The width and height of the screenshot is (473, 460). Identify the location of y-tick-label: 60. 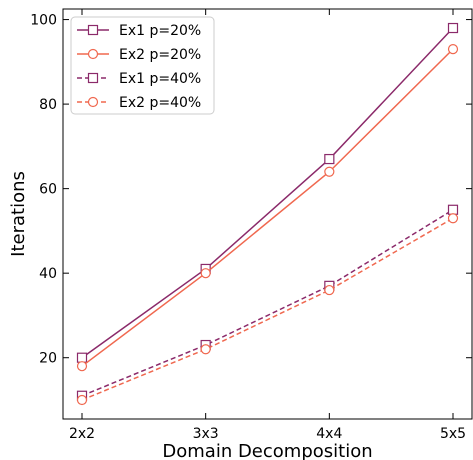
(48, 190).